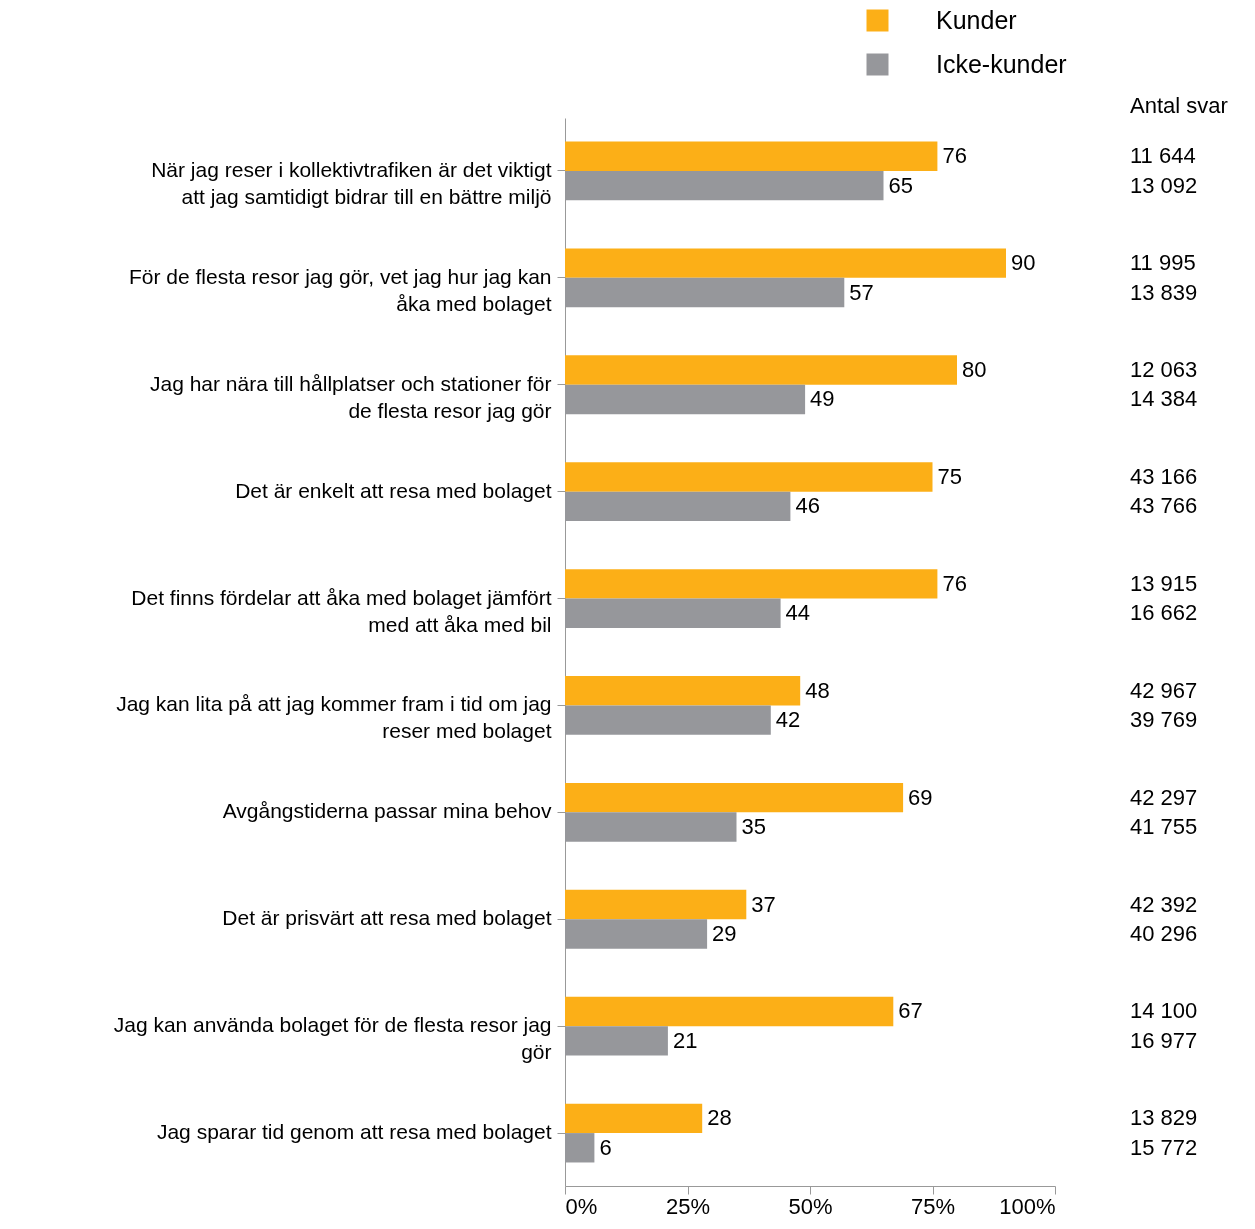 The image size is (1255, 1229). Describe the element at coordinates (1164, 370) in the screenshot. I see `text: 12 063` at that location.